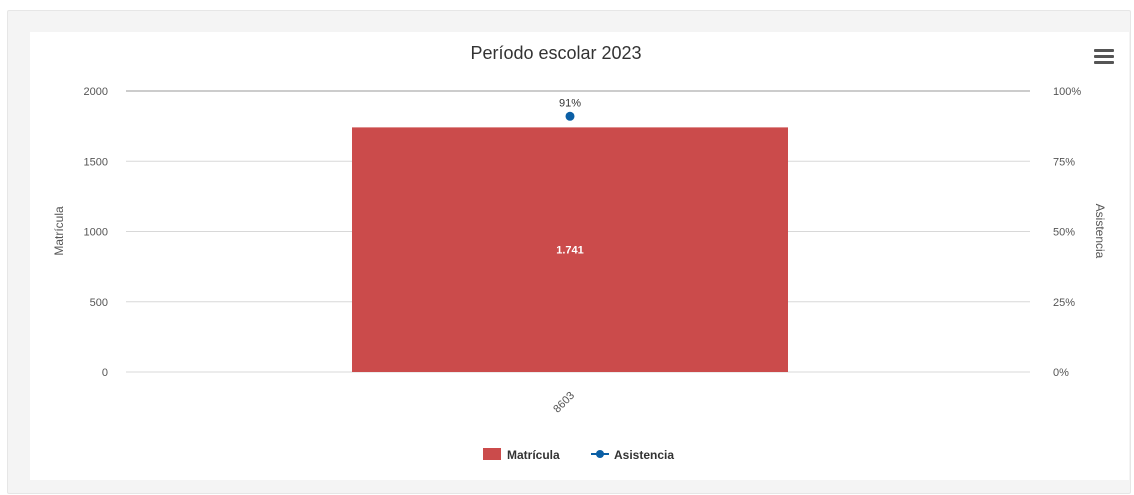 The image size is (1134, 495). What do you see at coordinates (492, 454) in the screenshot?
I see `legend-swatch-bar` at bounding box center [492, 454].